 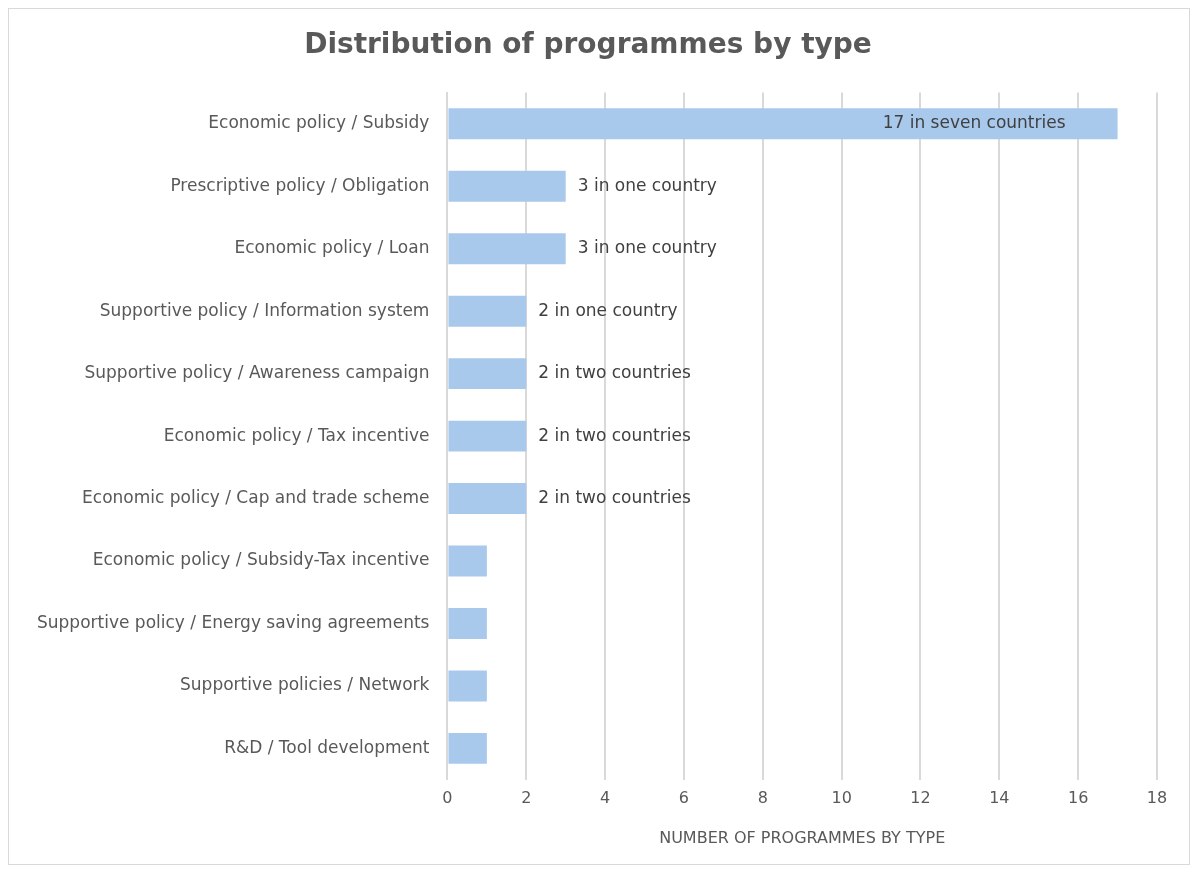 I want to click on x-tick-label: 8, so click(x=762, y=798).